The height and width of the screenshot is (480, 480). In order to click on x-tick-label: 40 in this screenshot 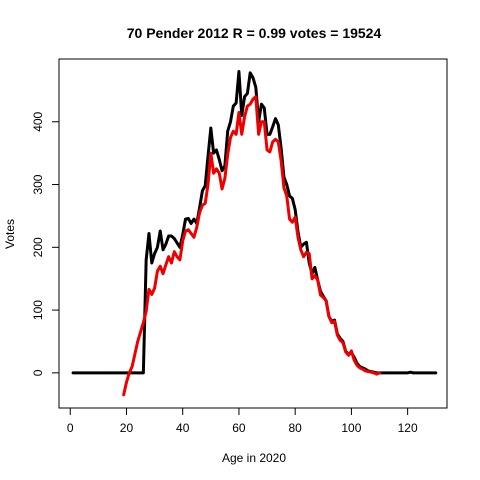, I will do `click(183, 428)`.